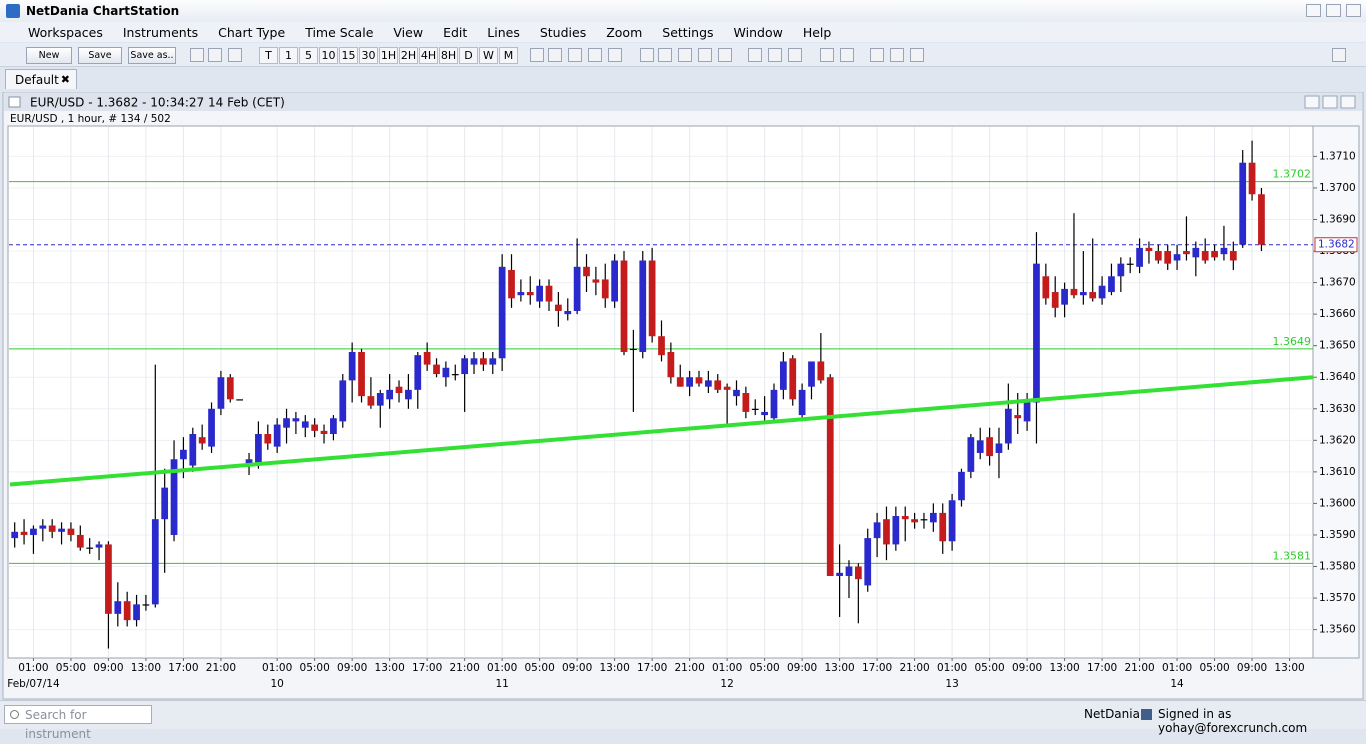 The image size is (1366, 744). I want to click on timeframe-button: 1H, so click(388, 55).